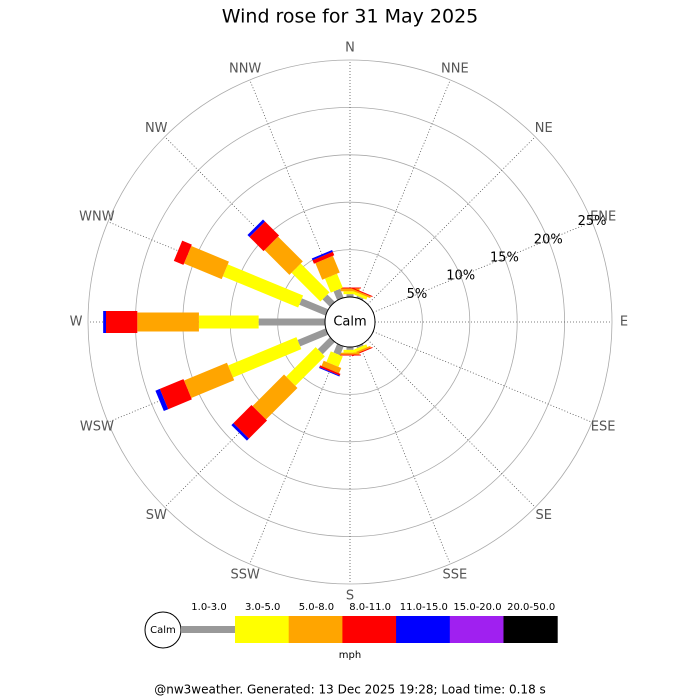 The width and height of the screenshot is (700, 700). What do you see at coordinates (504, 258) in the screenshot?
I see `r-tick-label: 15%` at bounding box center [504, 258].